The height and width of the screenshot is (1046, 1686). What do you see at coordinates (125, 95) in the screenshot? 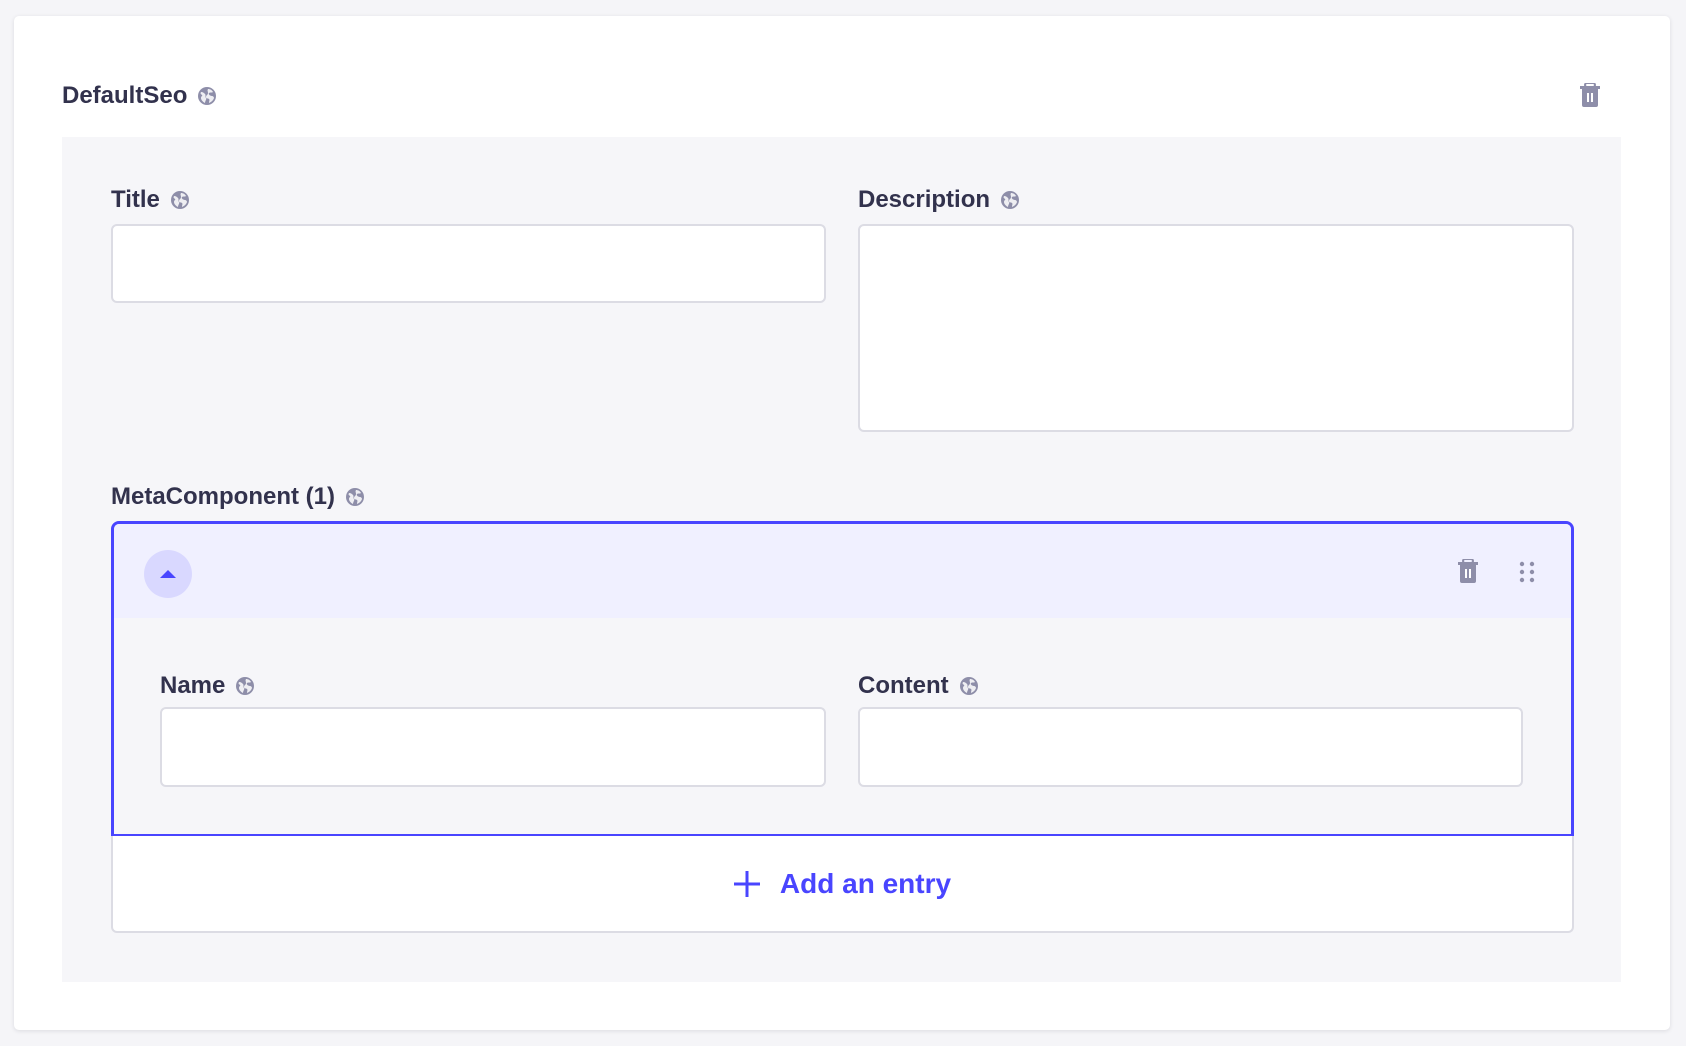
I see `component-title: DefaultSeo` at bounding box center [125, 95].